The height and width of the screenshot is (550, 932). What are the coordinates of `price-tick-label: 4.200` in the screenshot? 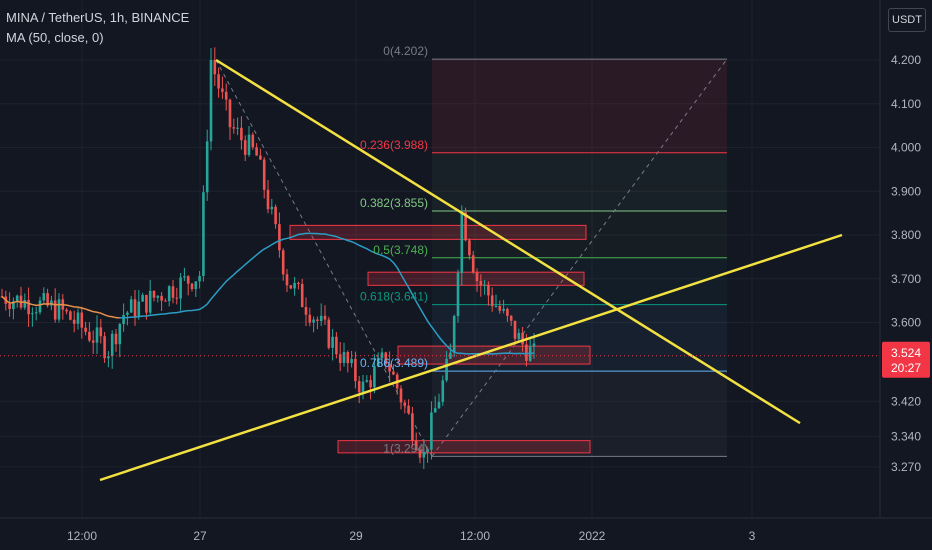 It's located at (906, 60).